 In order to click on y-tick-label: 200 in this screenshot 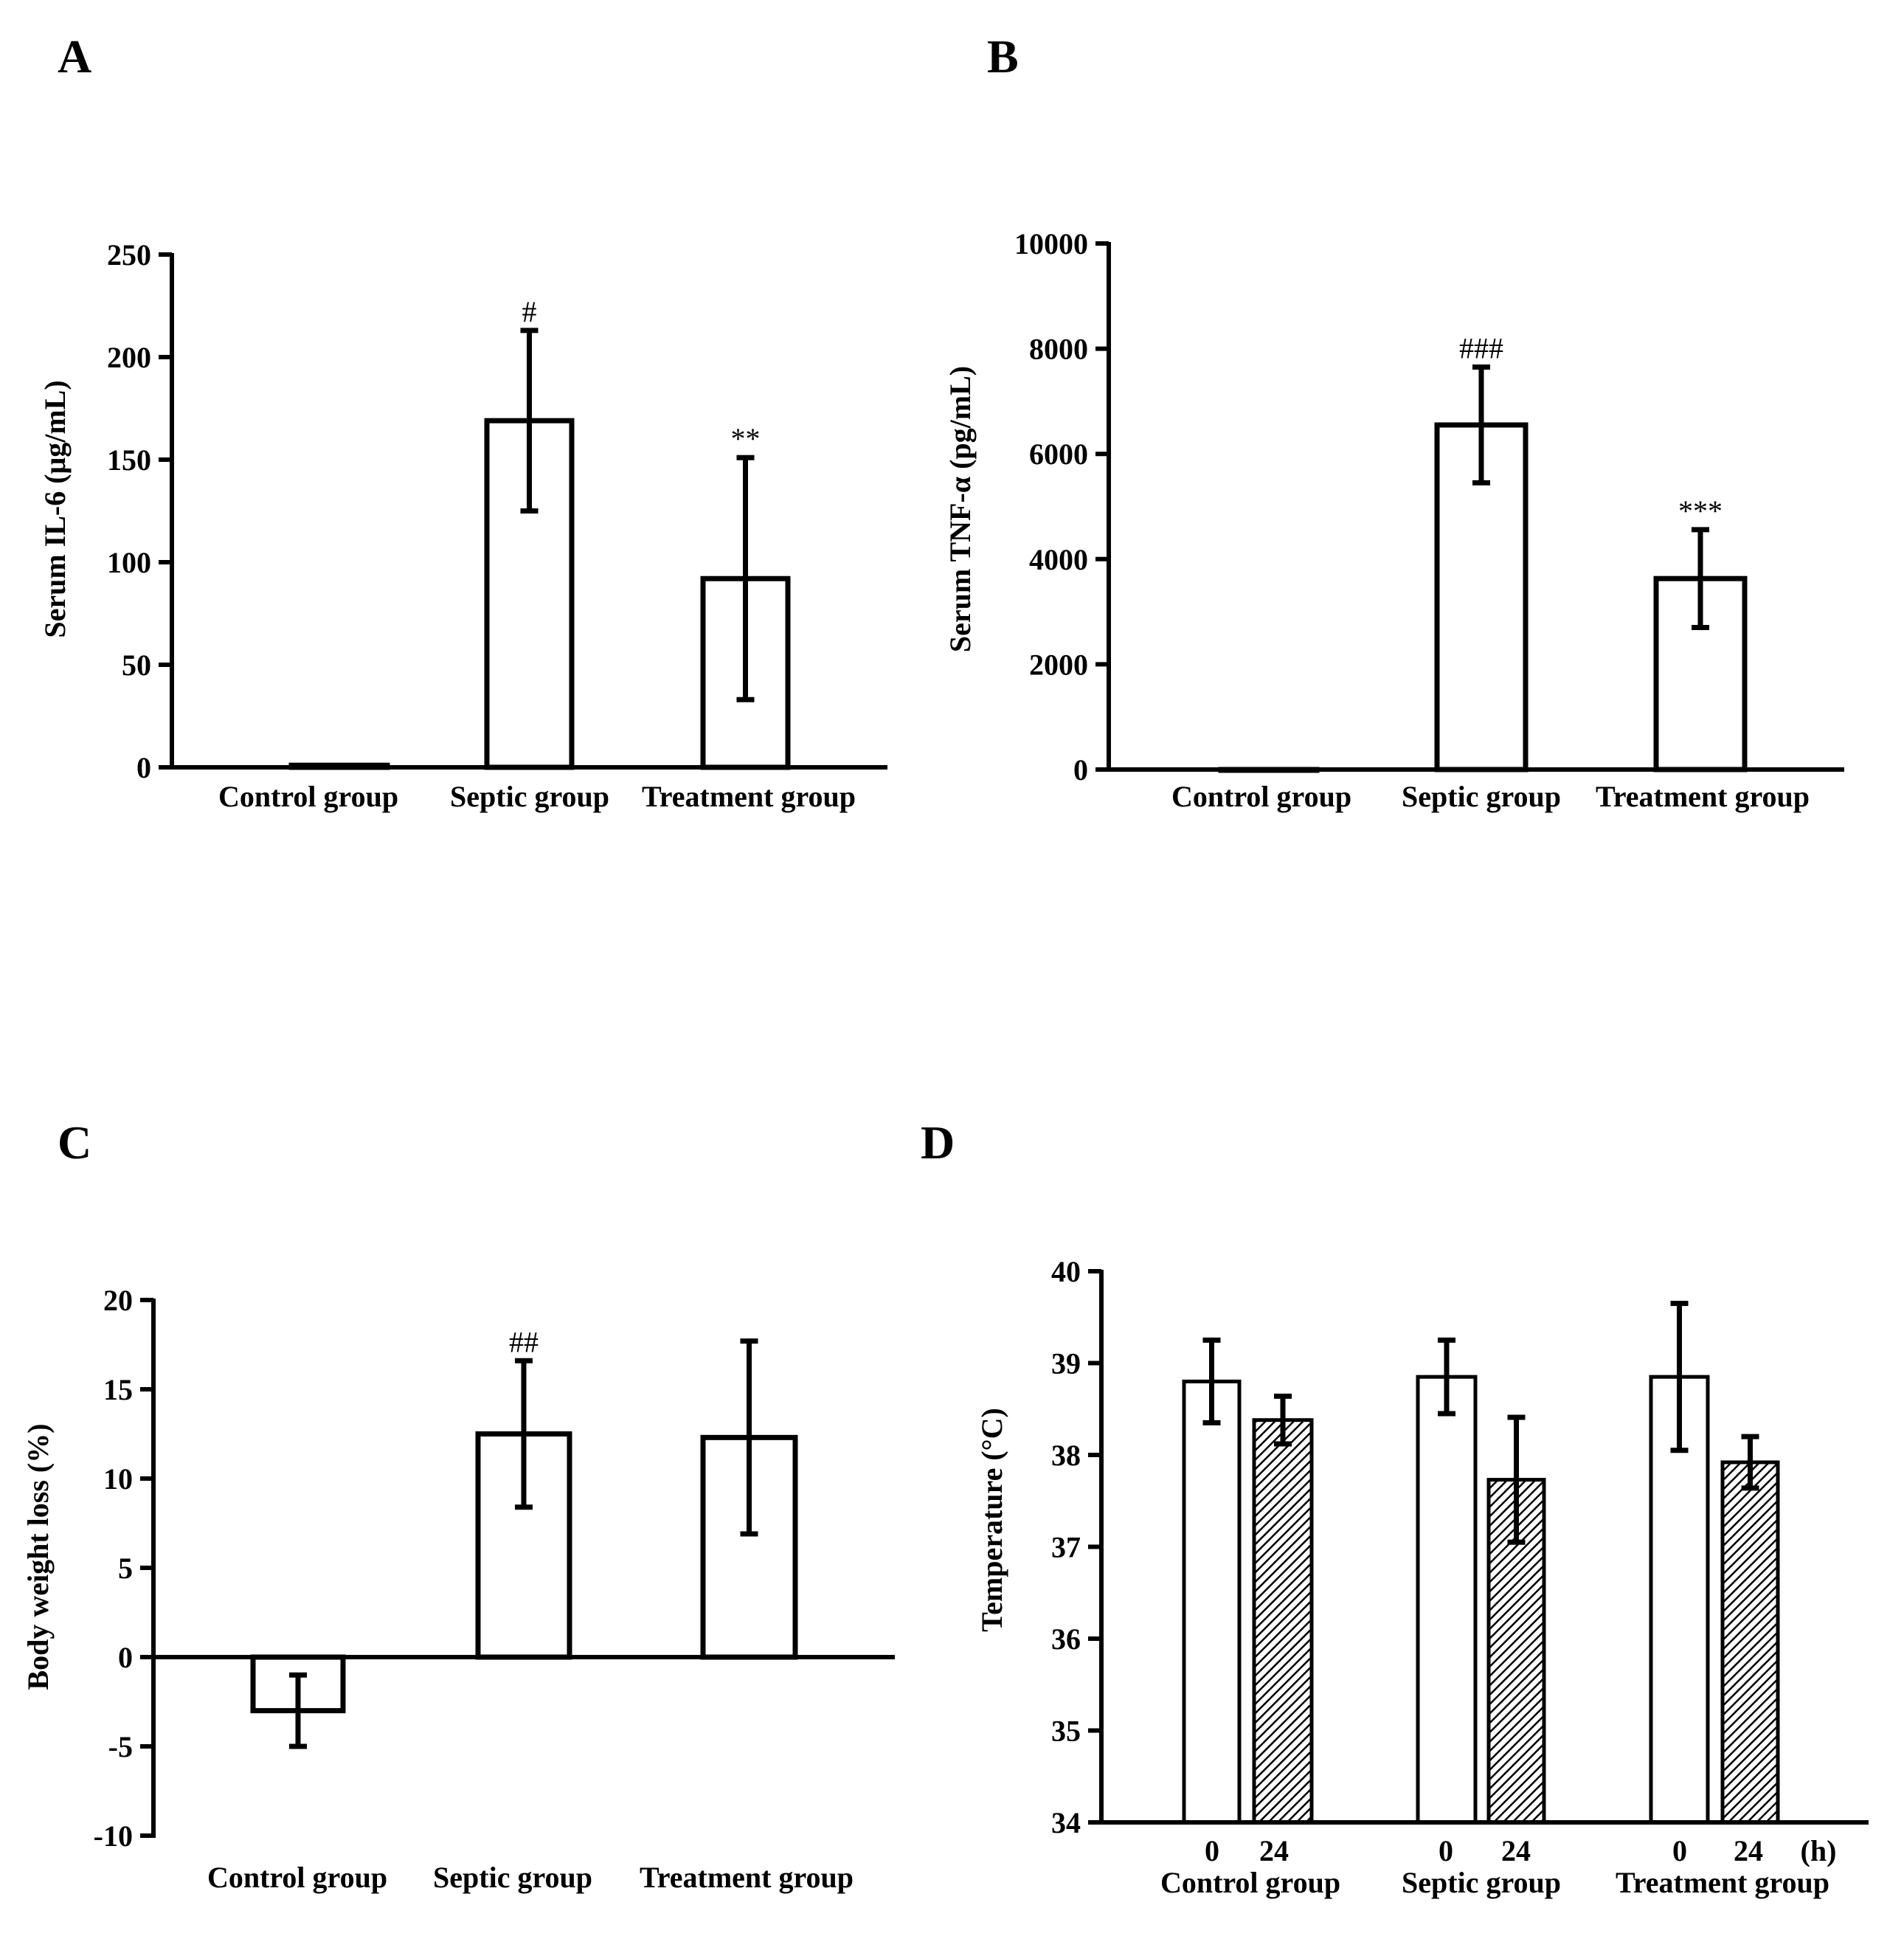, I will do `click(129, 357)`.